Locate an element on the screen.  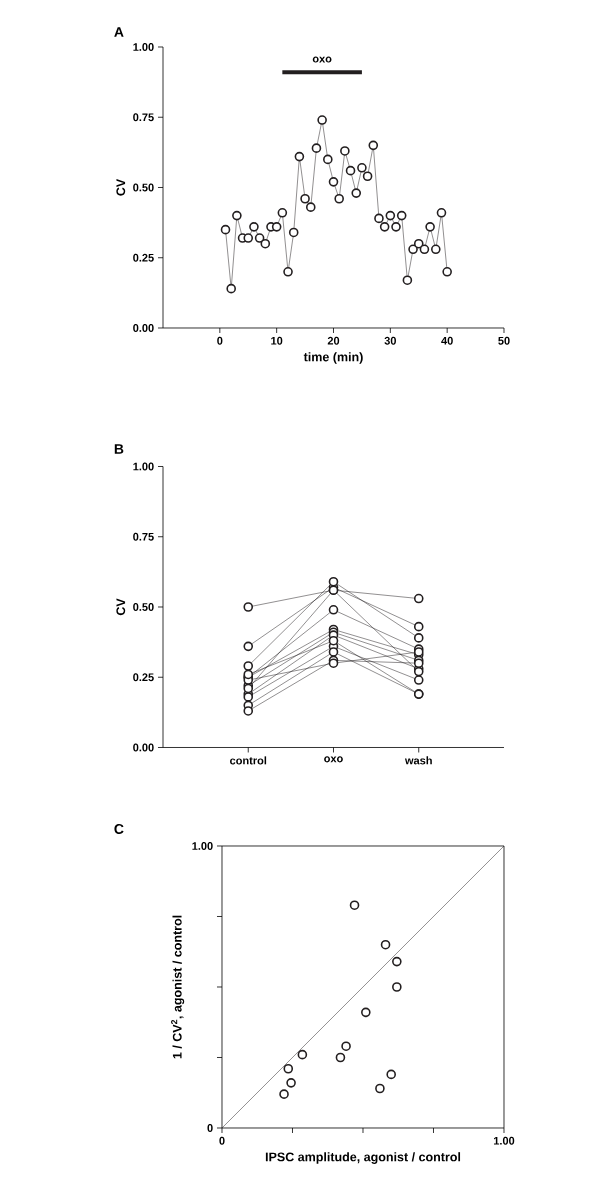
x-tick-label: 50 is located at coordinates (504, 340).